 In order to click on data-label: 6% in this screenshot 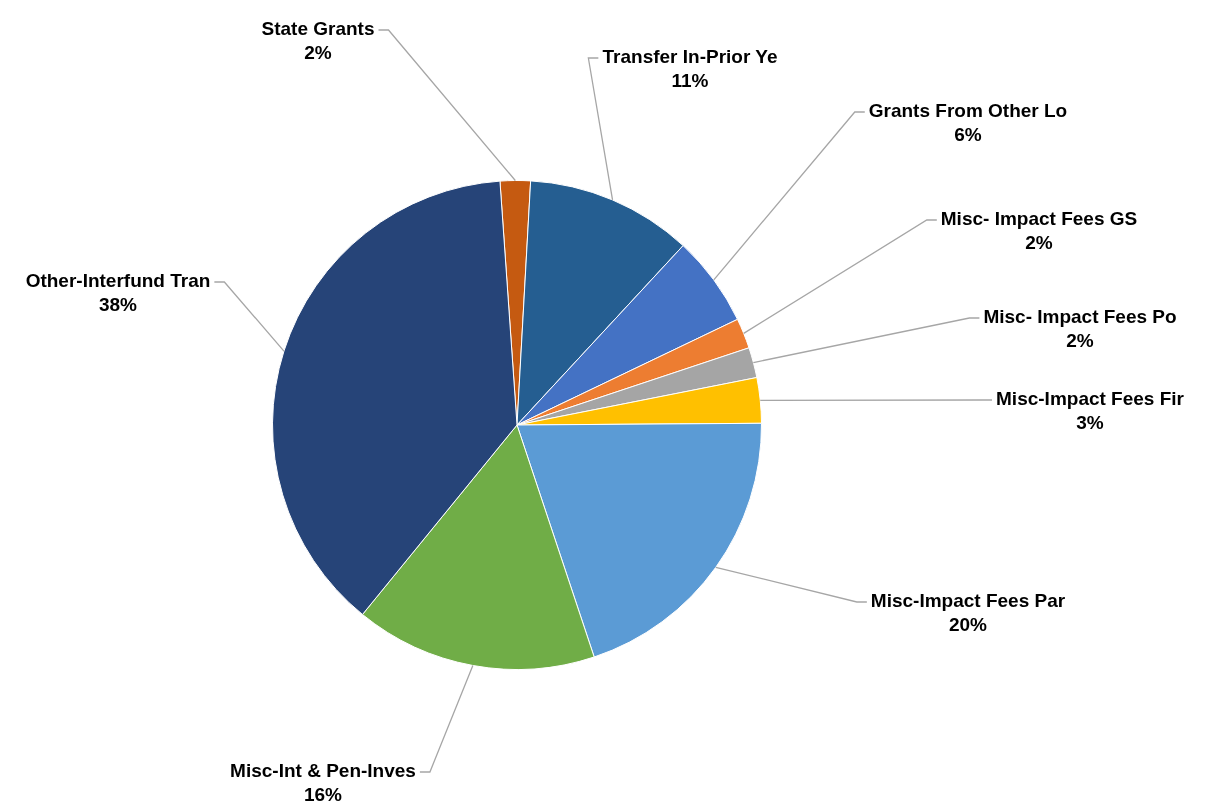, I will do `click(968, 135)`.